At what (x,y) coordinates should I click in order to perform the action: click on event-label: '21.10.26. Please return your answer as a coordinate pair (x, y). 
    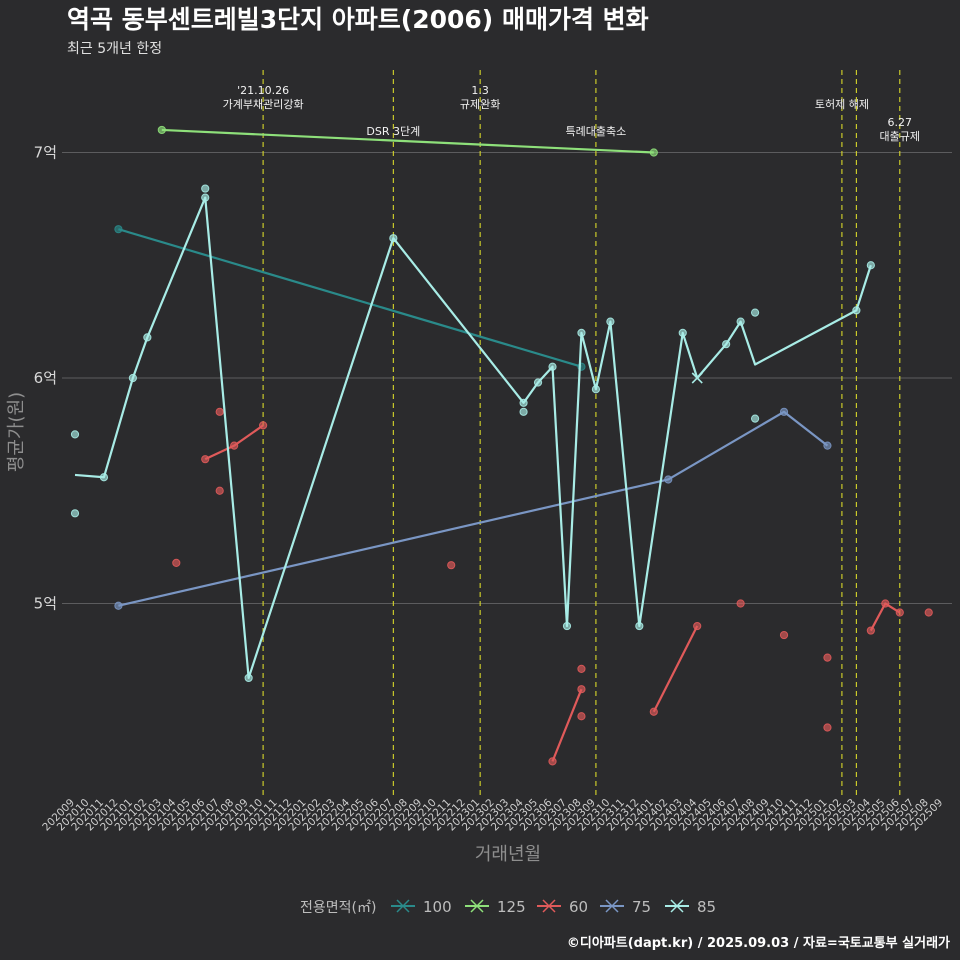
    Looking at the image, I should click on (263, 90).